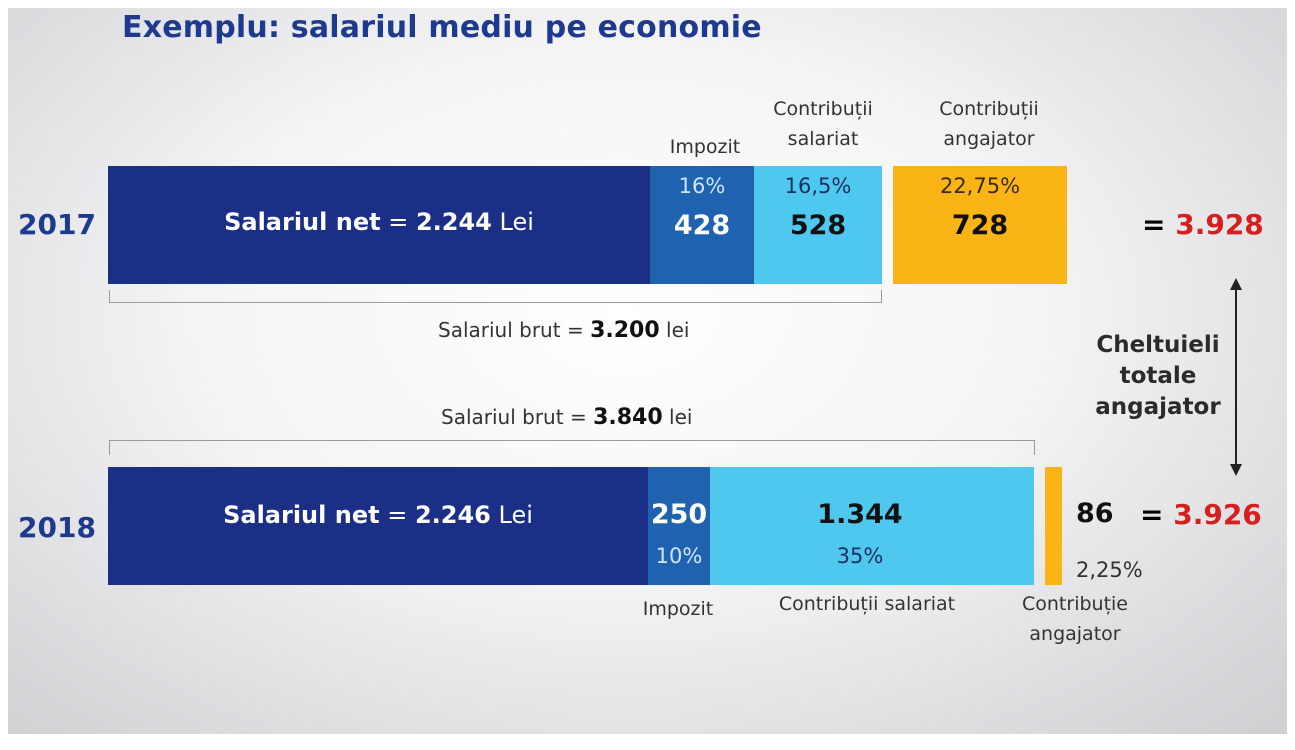  Describe the element at coordinates (563, 330) in the screenshot. I see `brut-text-2017: Salariul brut = 3.200 lei` at that location.